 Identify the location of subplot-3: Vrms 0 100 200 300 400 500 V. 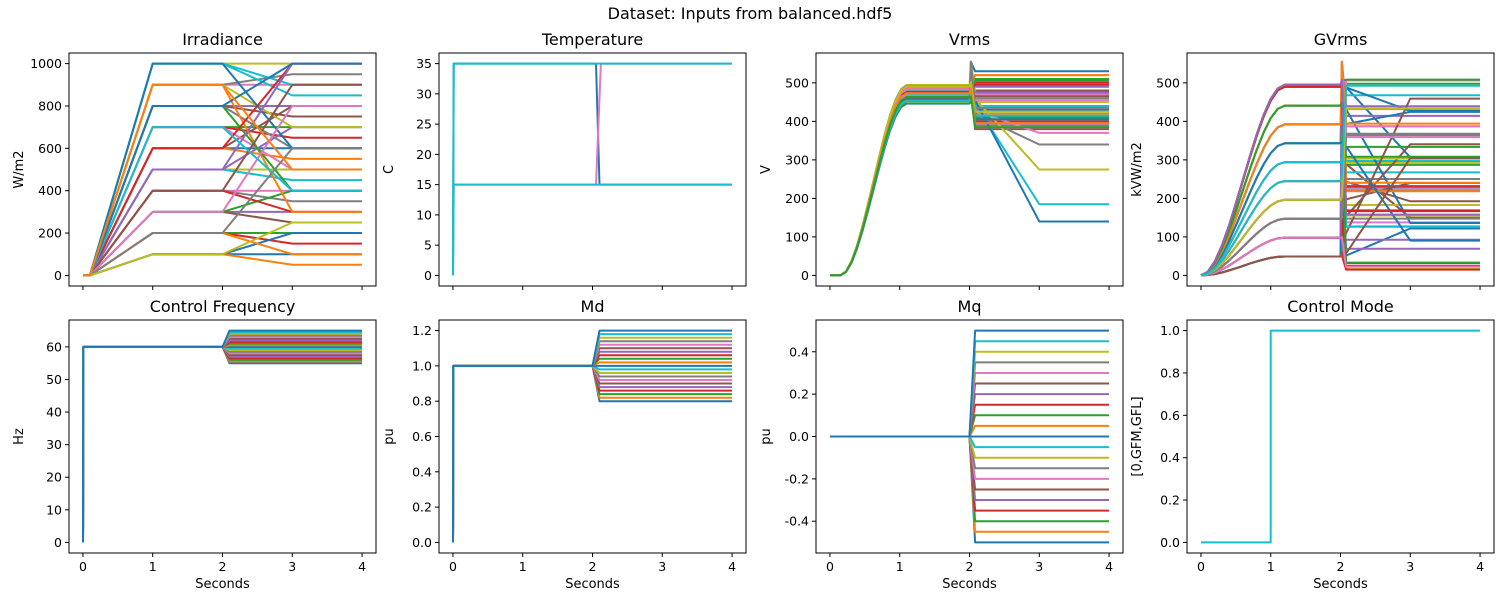
(941, 160).